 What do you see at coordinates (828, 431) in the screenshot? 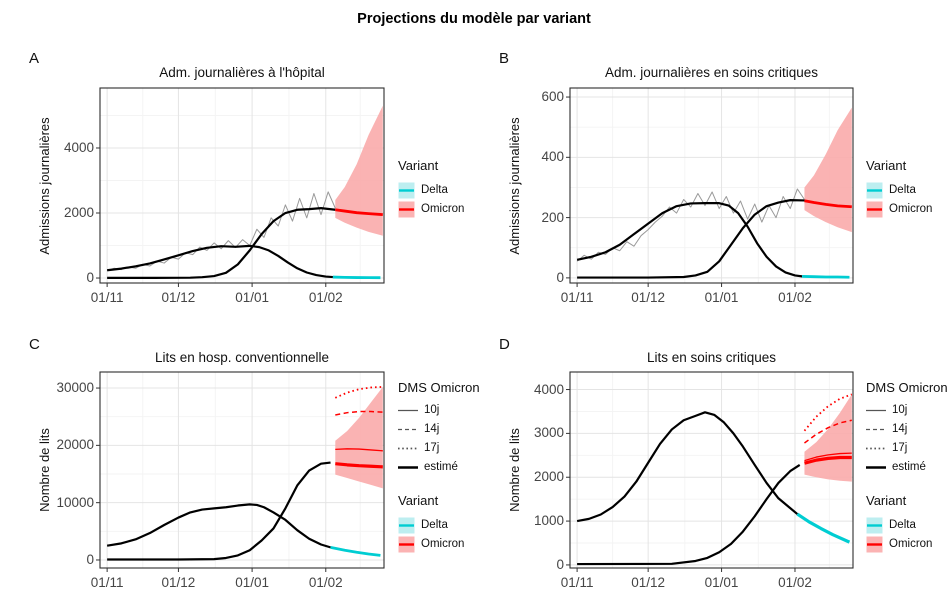
I see `series-omicron-projection-dms-14j` at bounding box center [828, 431].